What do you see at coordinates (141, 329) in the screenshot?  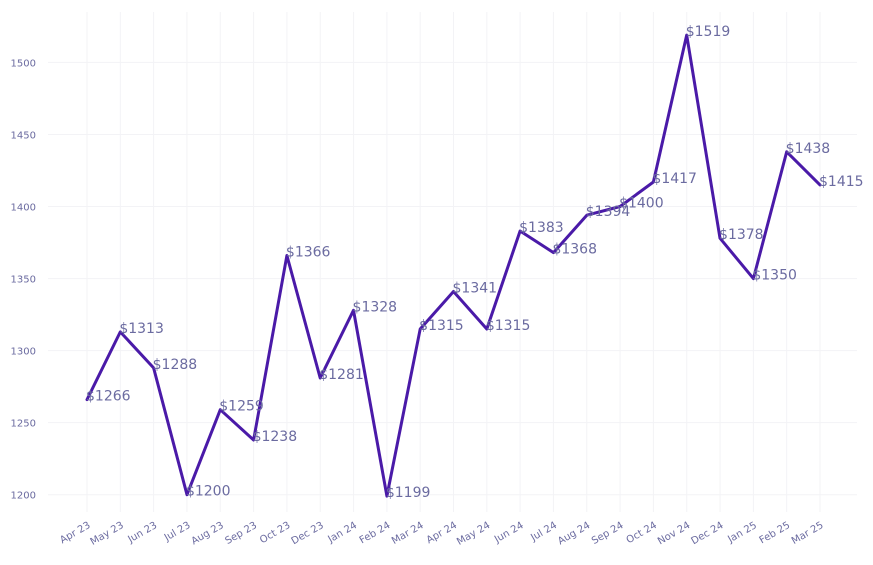 I see `data-label: $1313` at bounding box center [141, 329].